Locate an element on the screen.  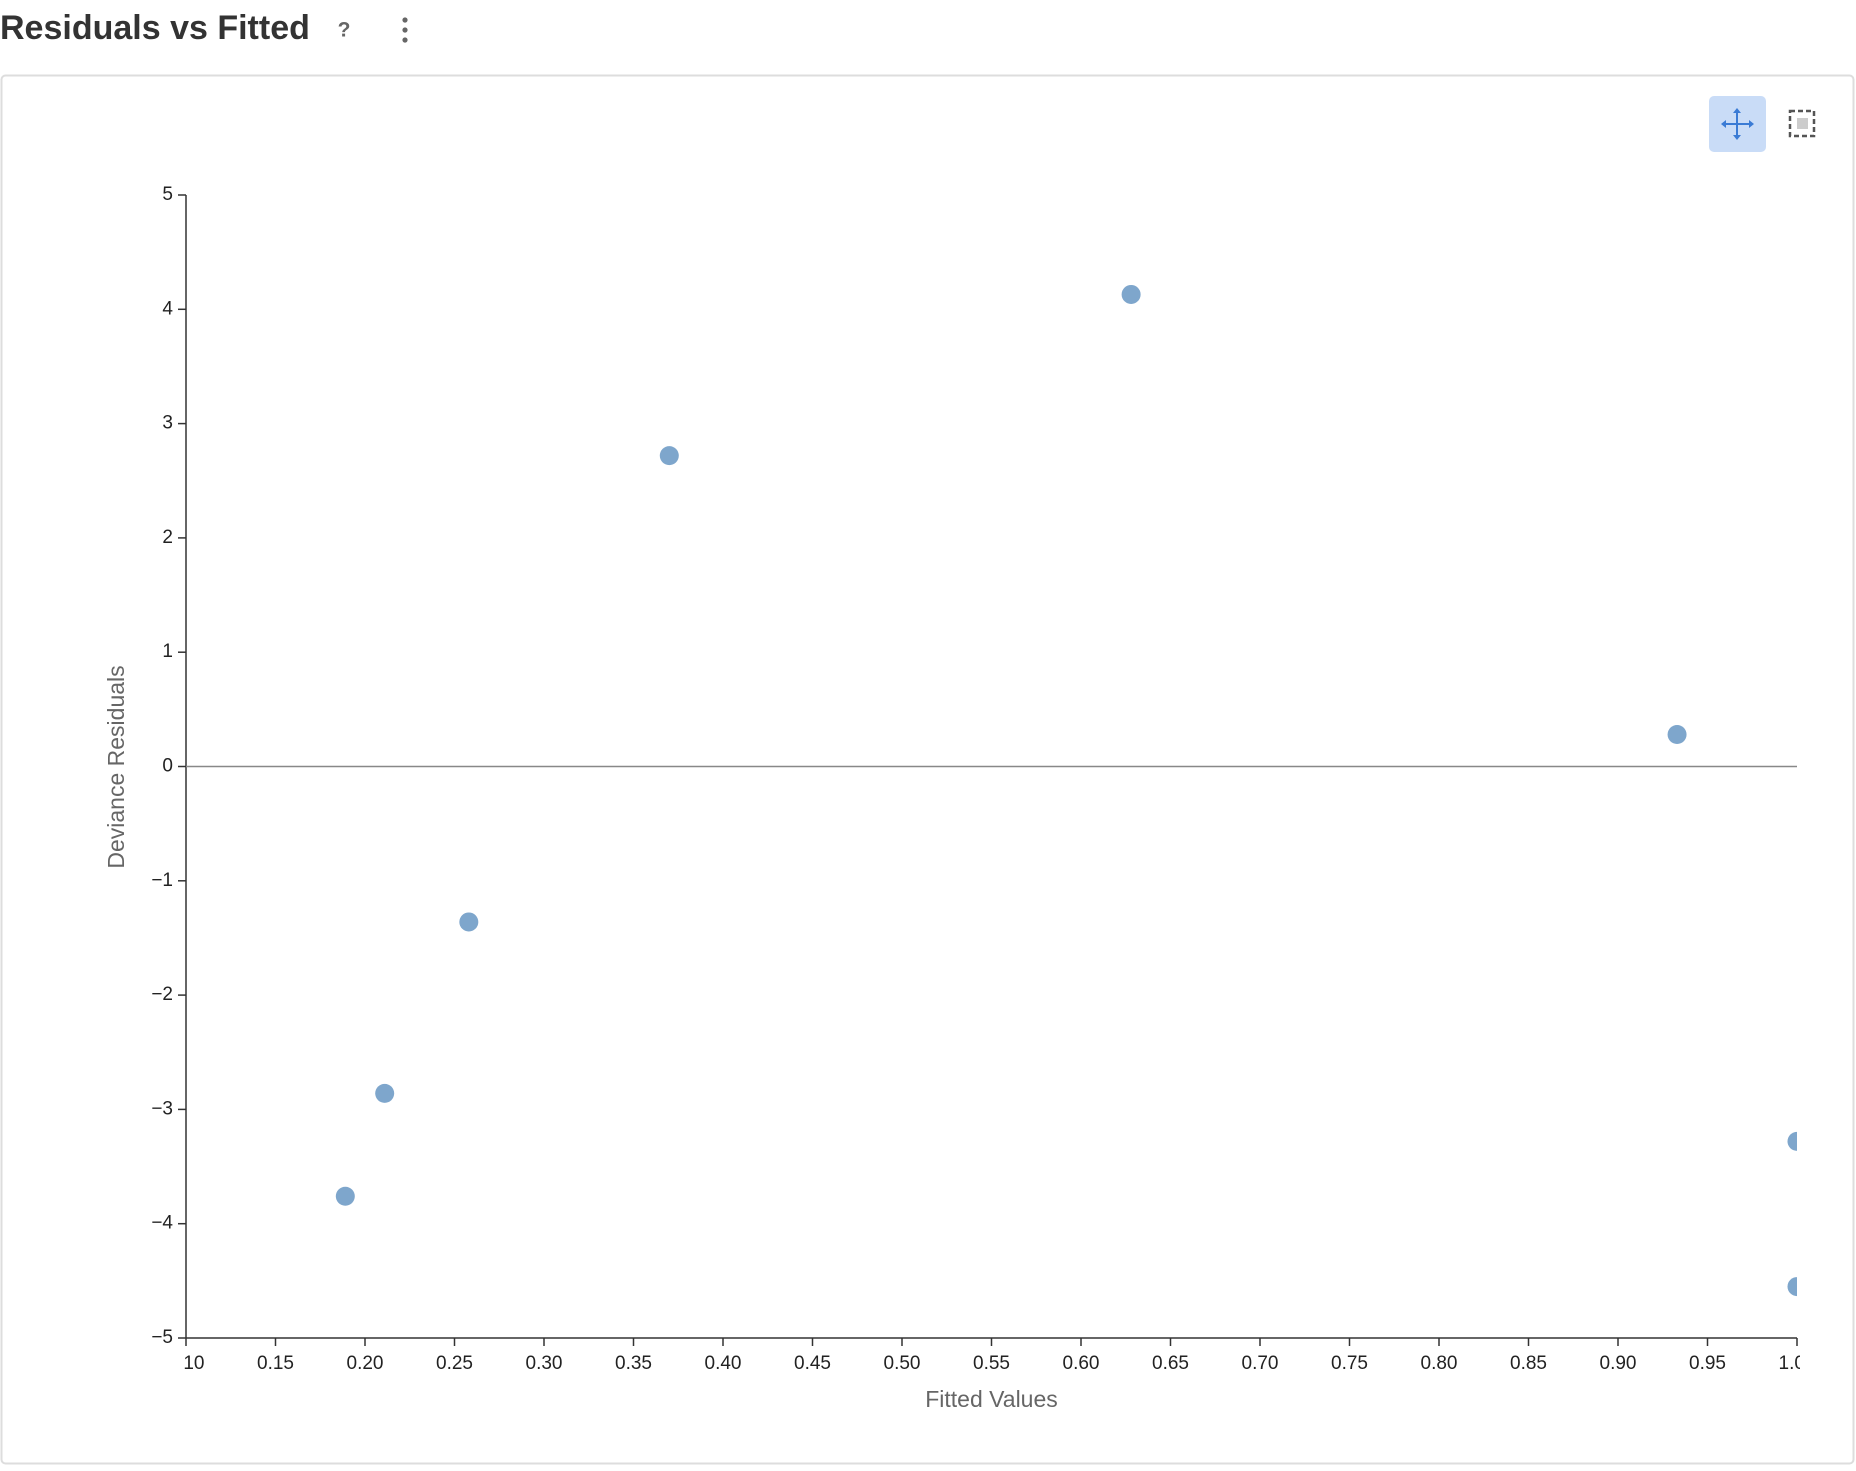
x-tick-label: 0.10 is located at coordinates (186, 1363).